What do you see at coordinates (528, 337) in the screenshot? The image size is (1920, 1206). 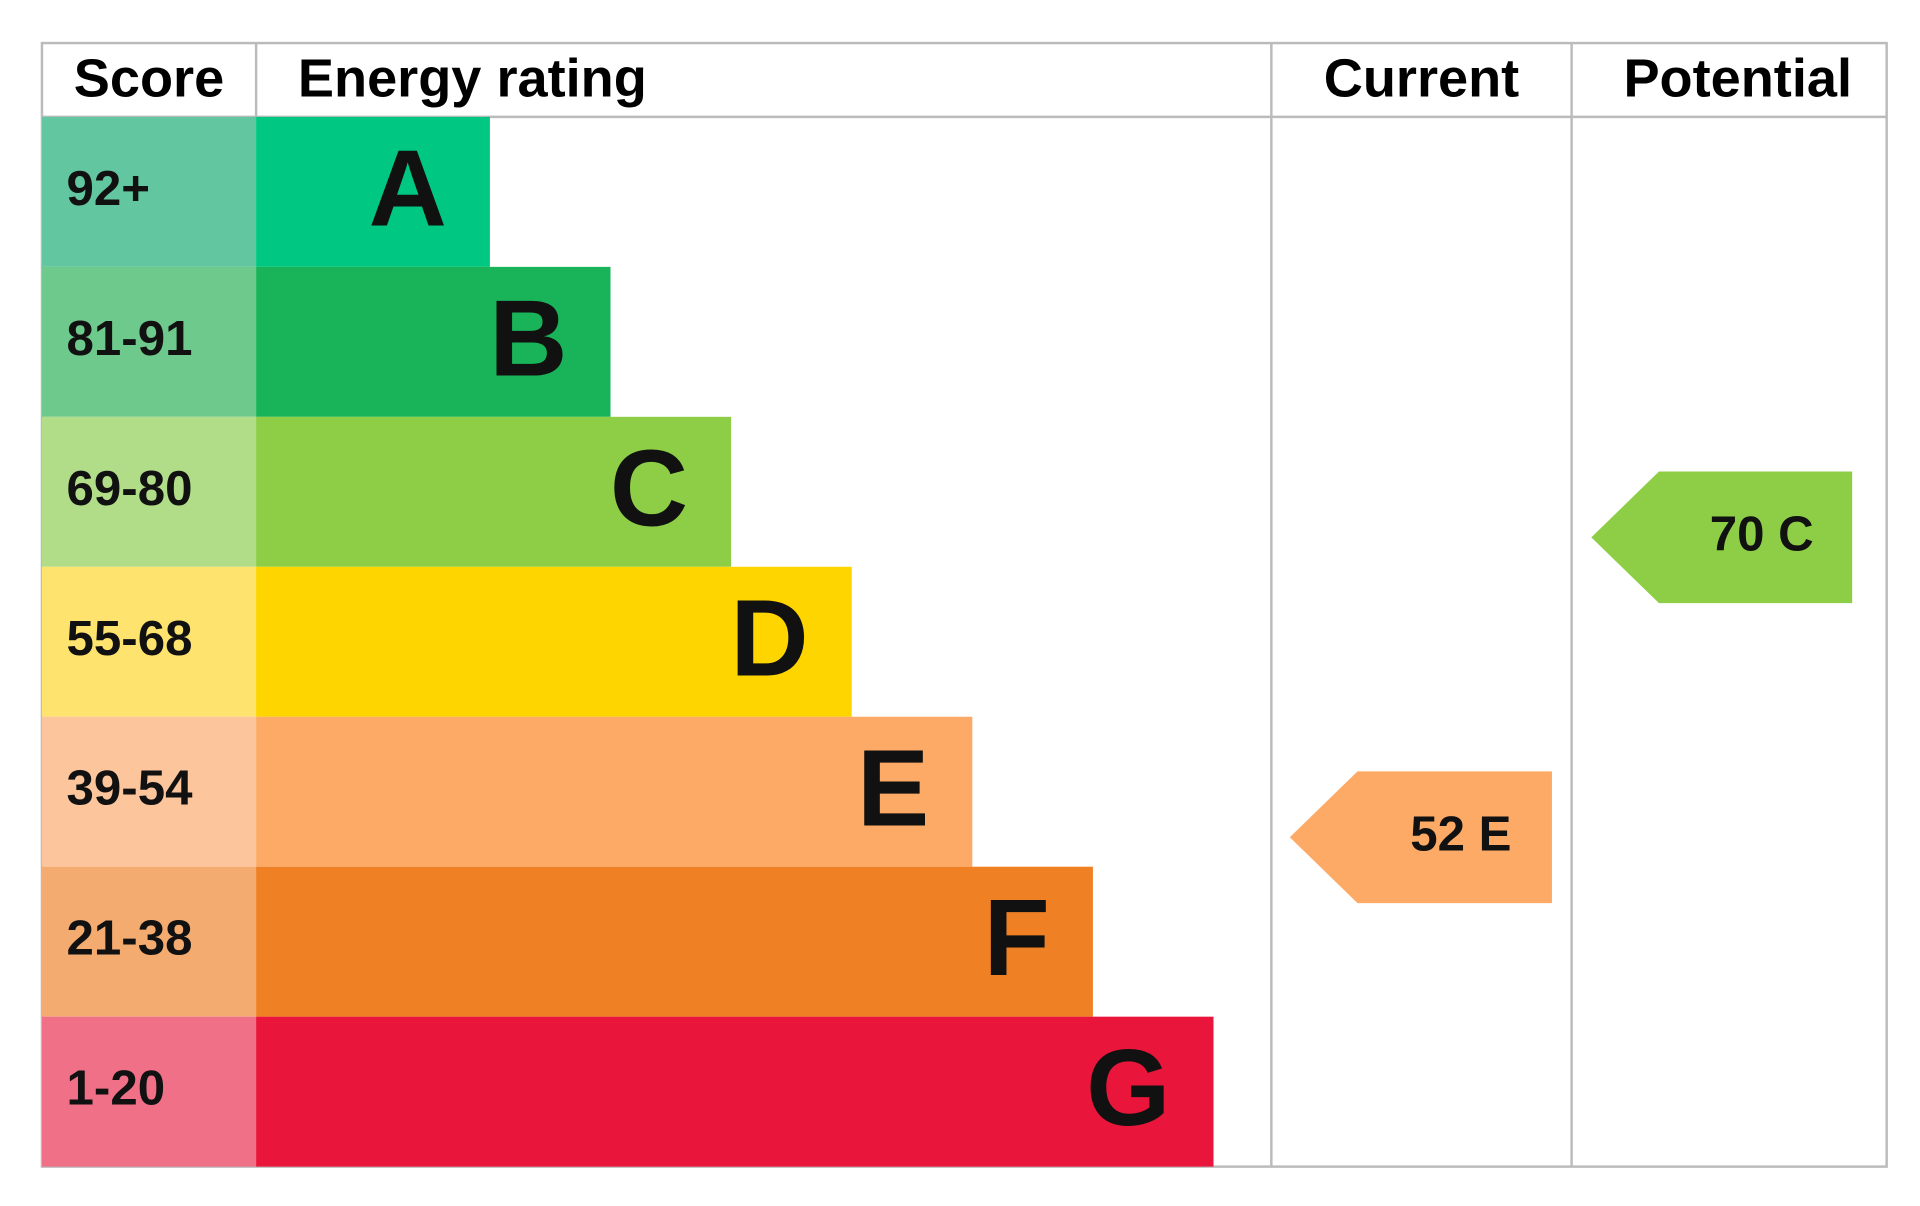 I see `rating-letter: B` at bounding box center [528, 337].